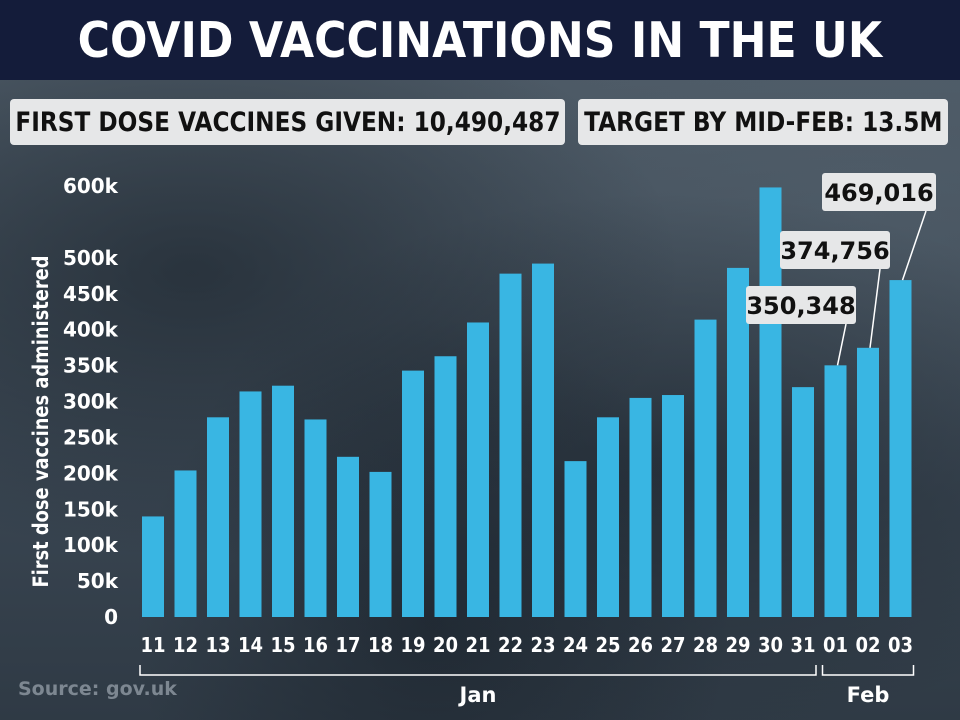  Describe the element at coordinates (640, 645) in the screenshot. I see `x-tick-label: 26` at that location.